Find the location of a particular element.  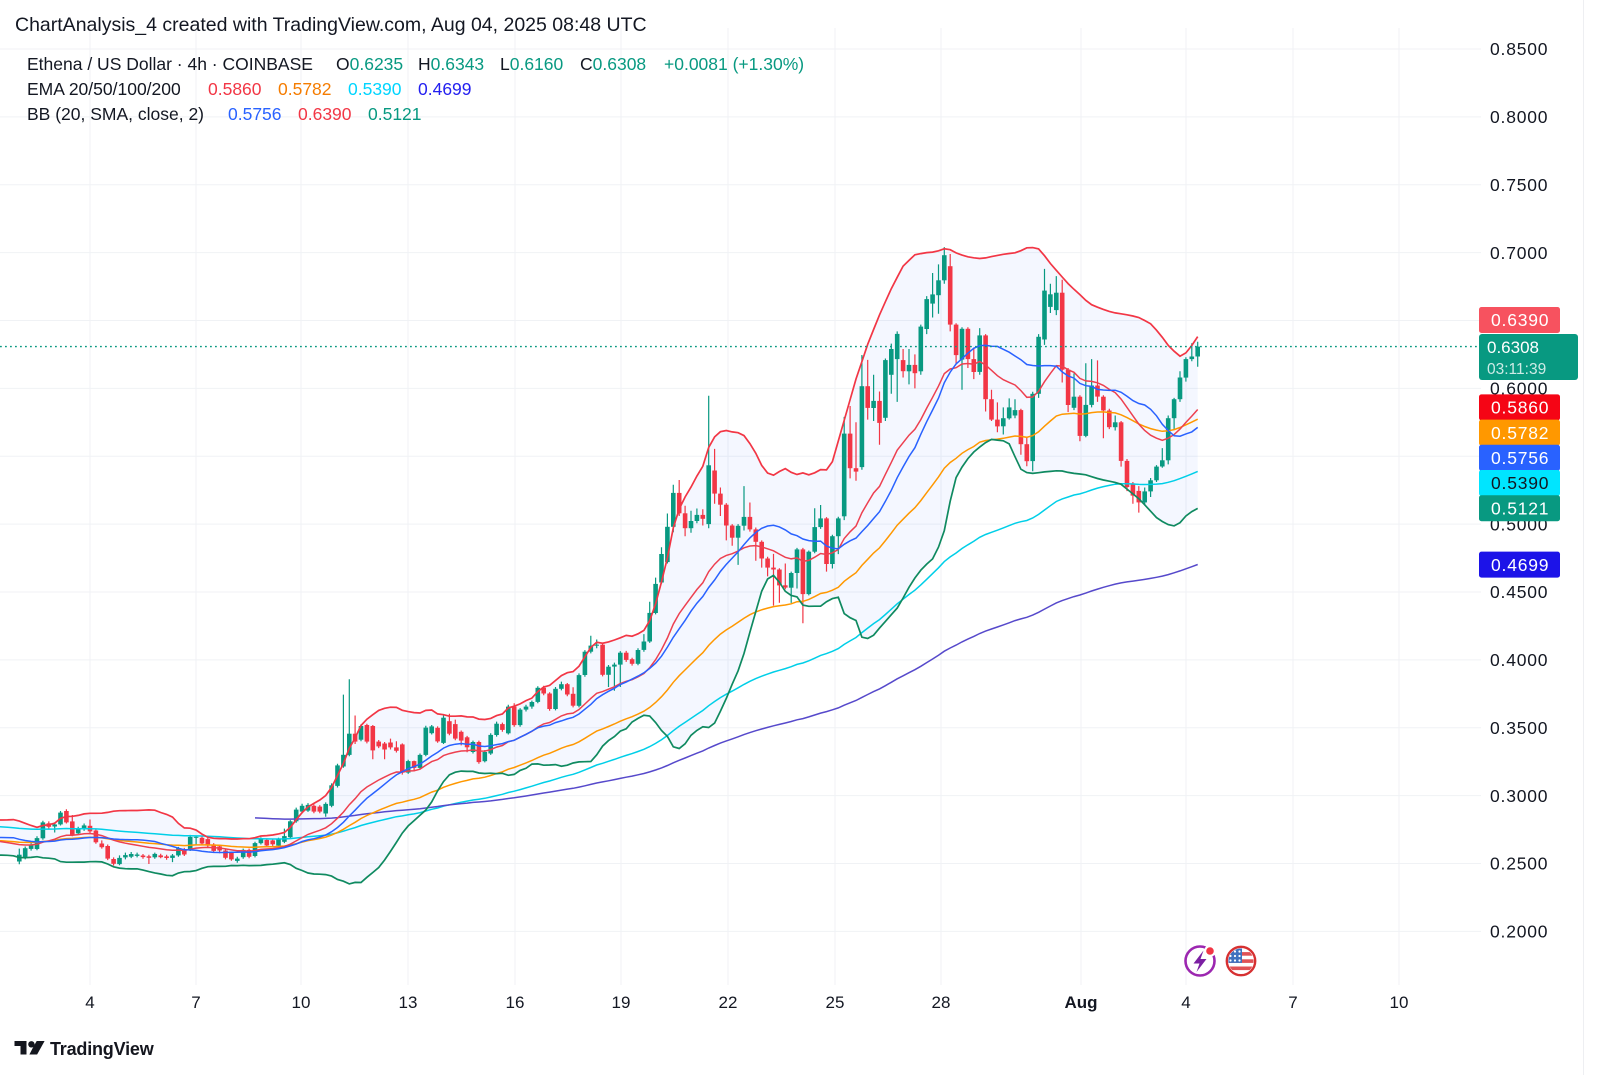

svg-text: 0.7000 is located at coordinates (1519, 253).